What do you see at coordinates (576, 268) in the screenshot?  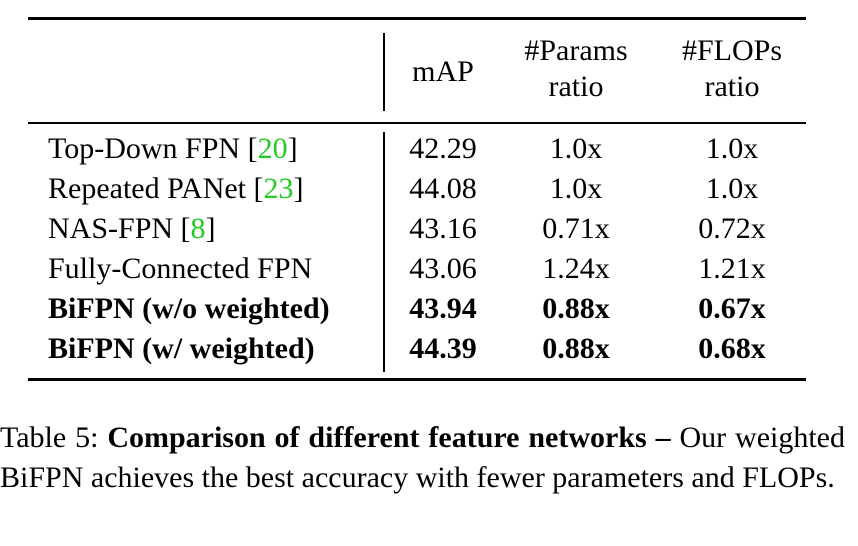 I see `row-params: 1.24x` at bounding box center [576, 268].